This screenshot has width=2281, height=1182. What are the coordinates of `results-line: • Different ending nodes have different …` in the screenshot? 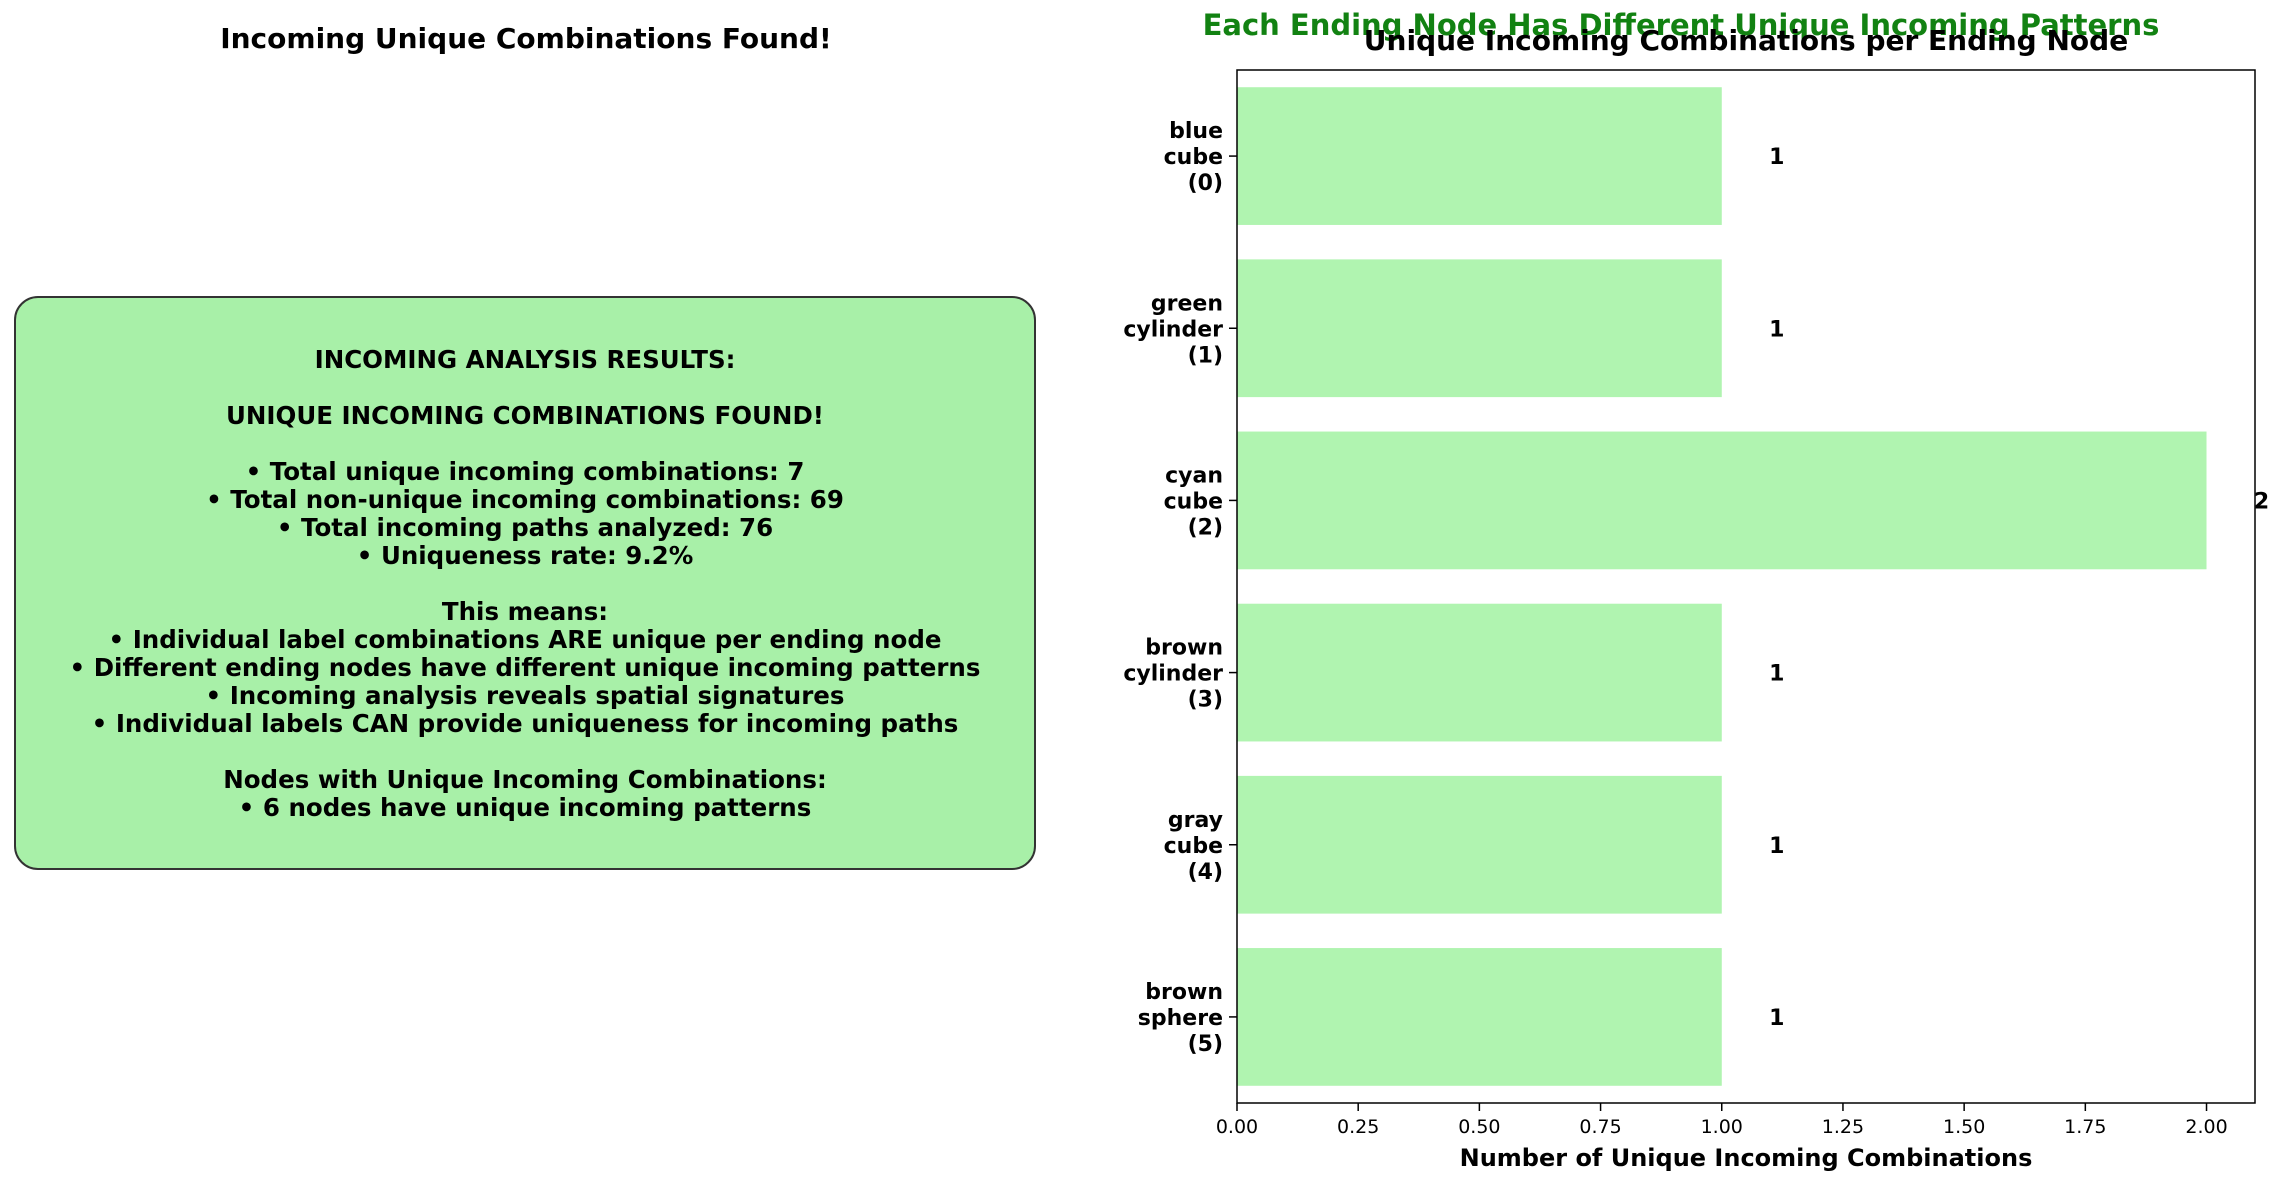 It's located at (525, 667).